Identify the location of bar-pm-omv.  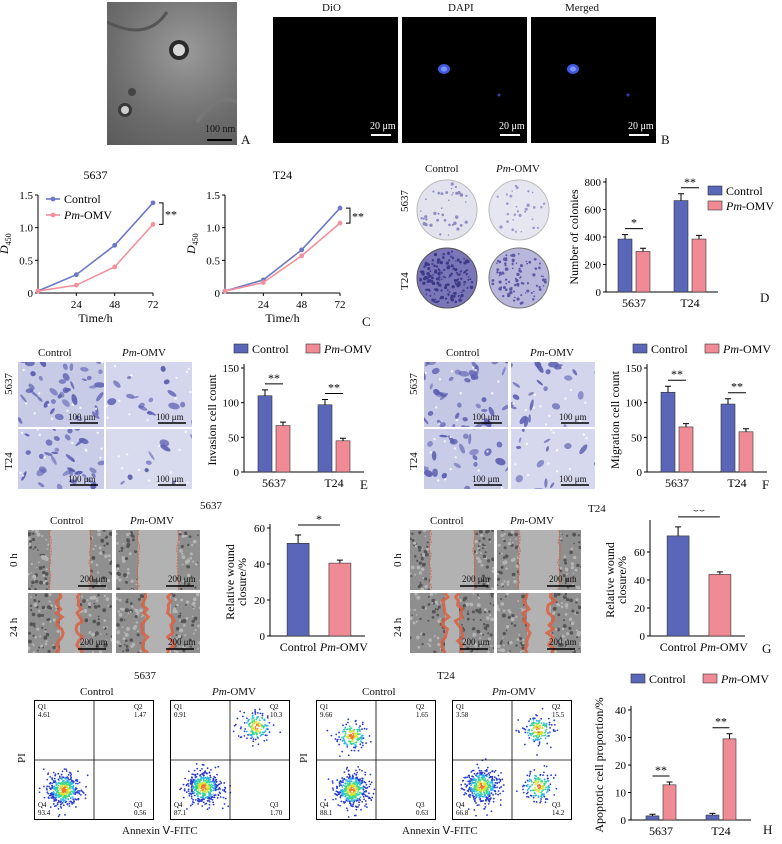
(720, 605).